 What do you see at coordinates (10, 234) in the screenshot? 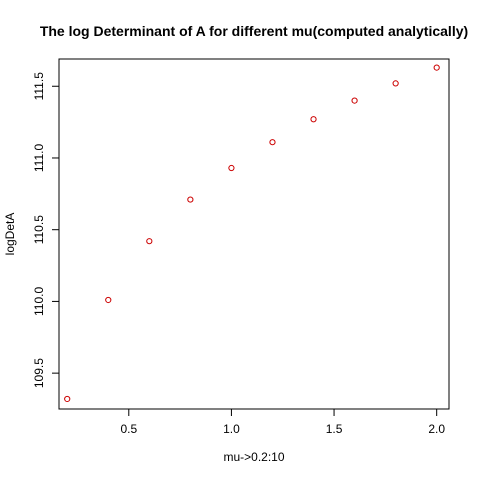
I see `y-axis-label: logDetA` at bounding box center [10, 234].